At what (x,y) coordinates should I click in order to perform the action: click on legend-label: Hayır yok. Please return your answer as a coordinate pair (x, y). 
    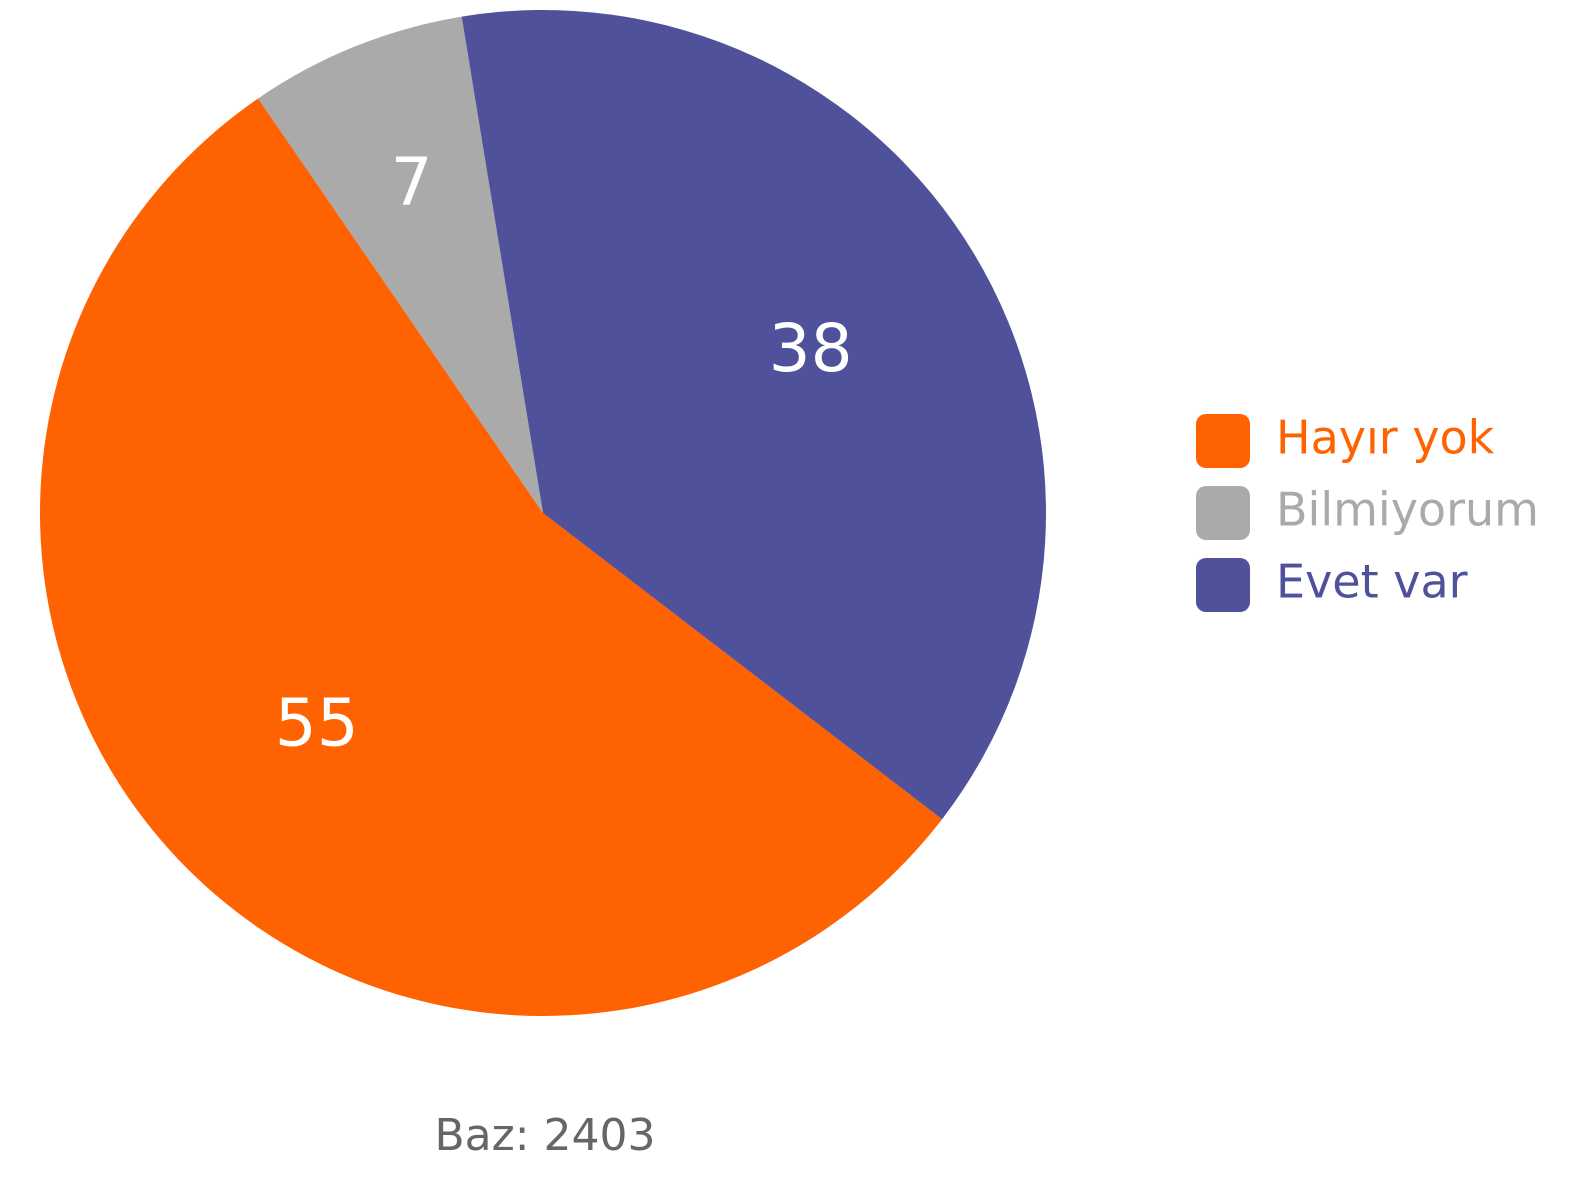
    Looking at the image, I should click on (1385, 438).